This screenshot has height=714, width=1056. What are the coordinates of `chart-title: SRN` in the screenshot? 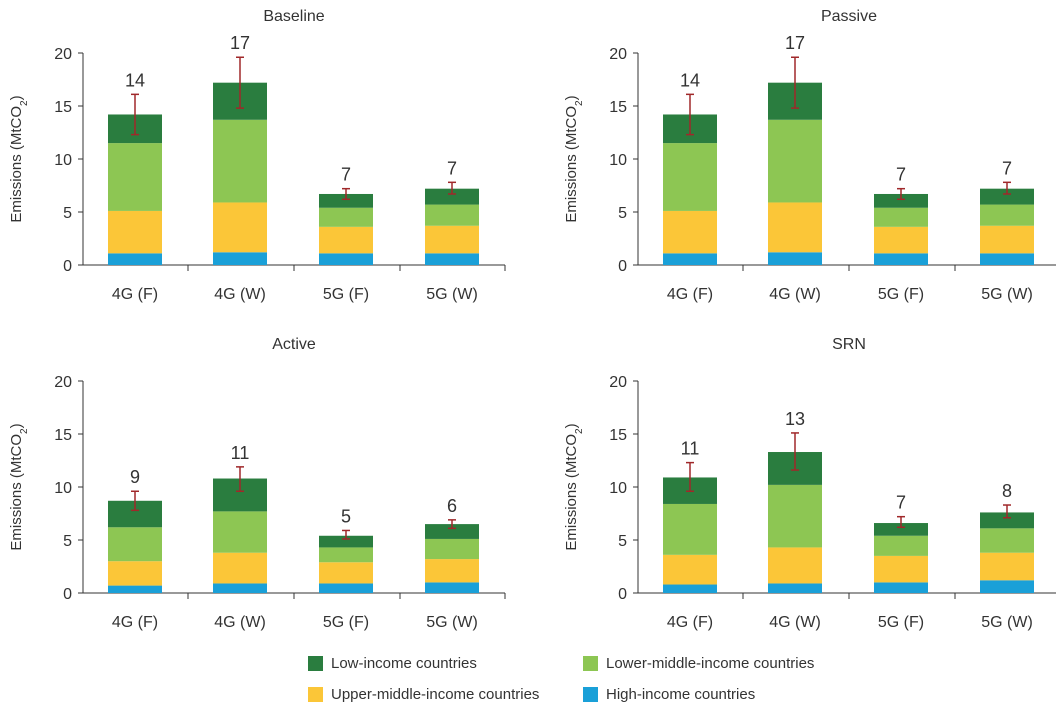 It's located at (849, 344).